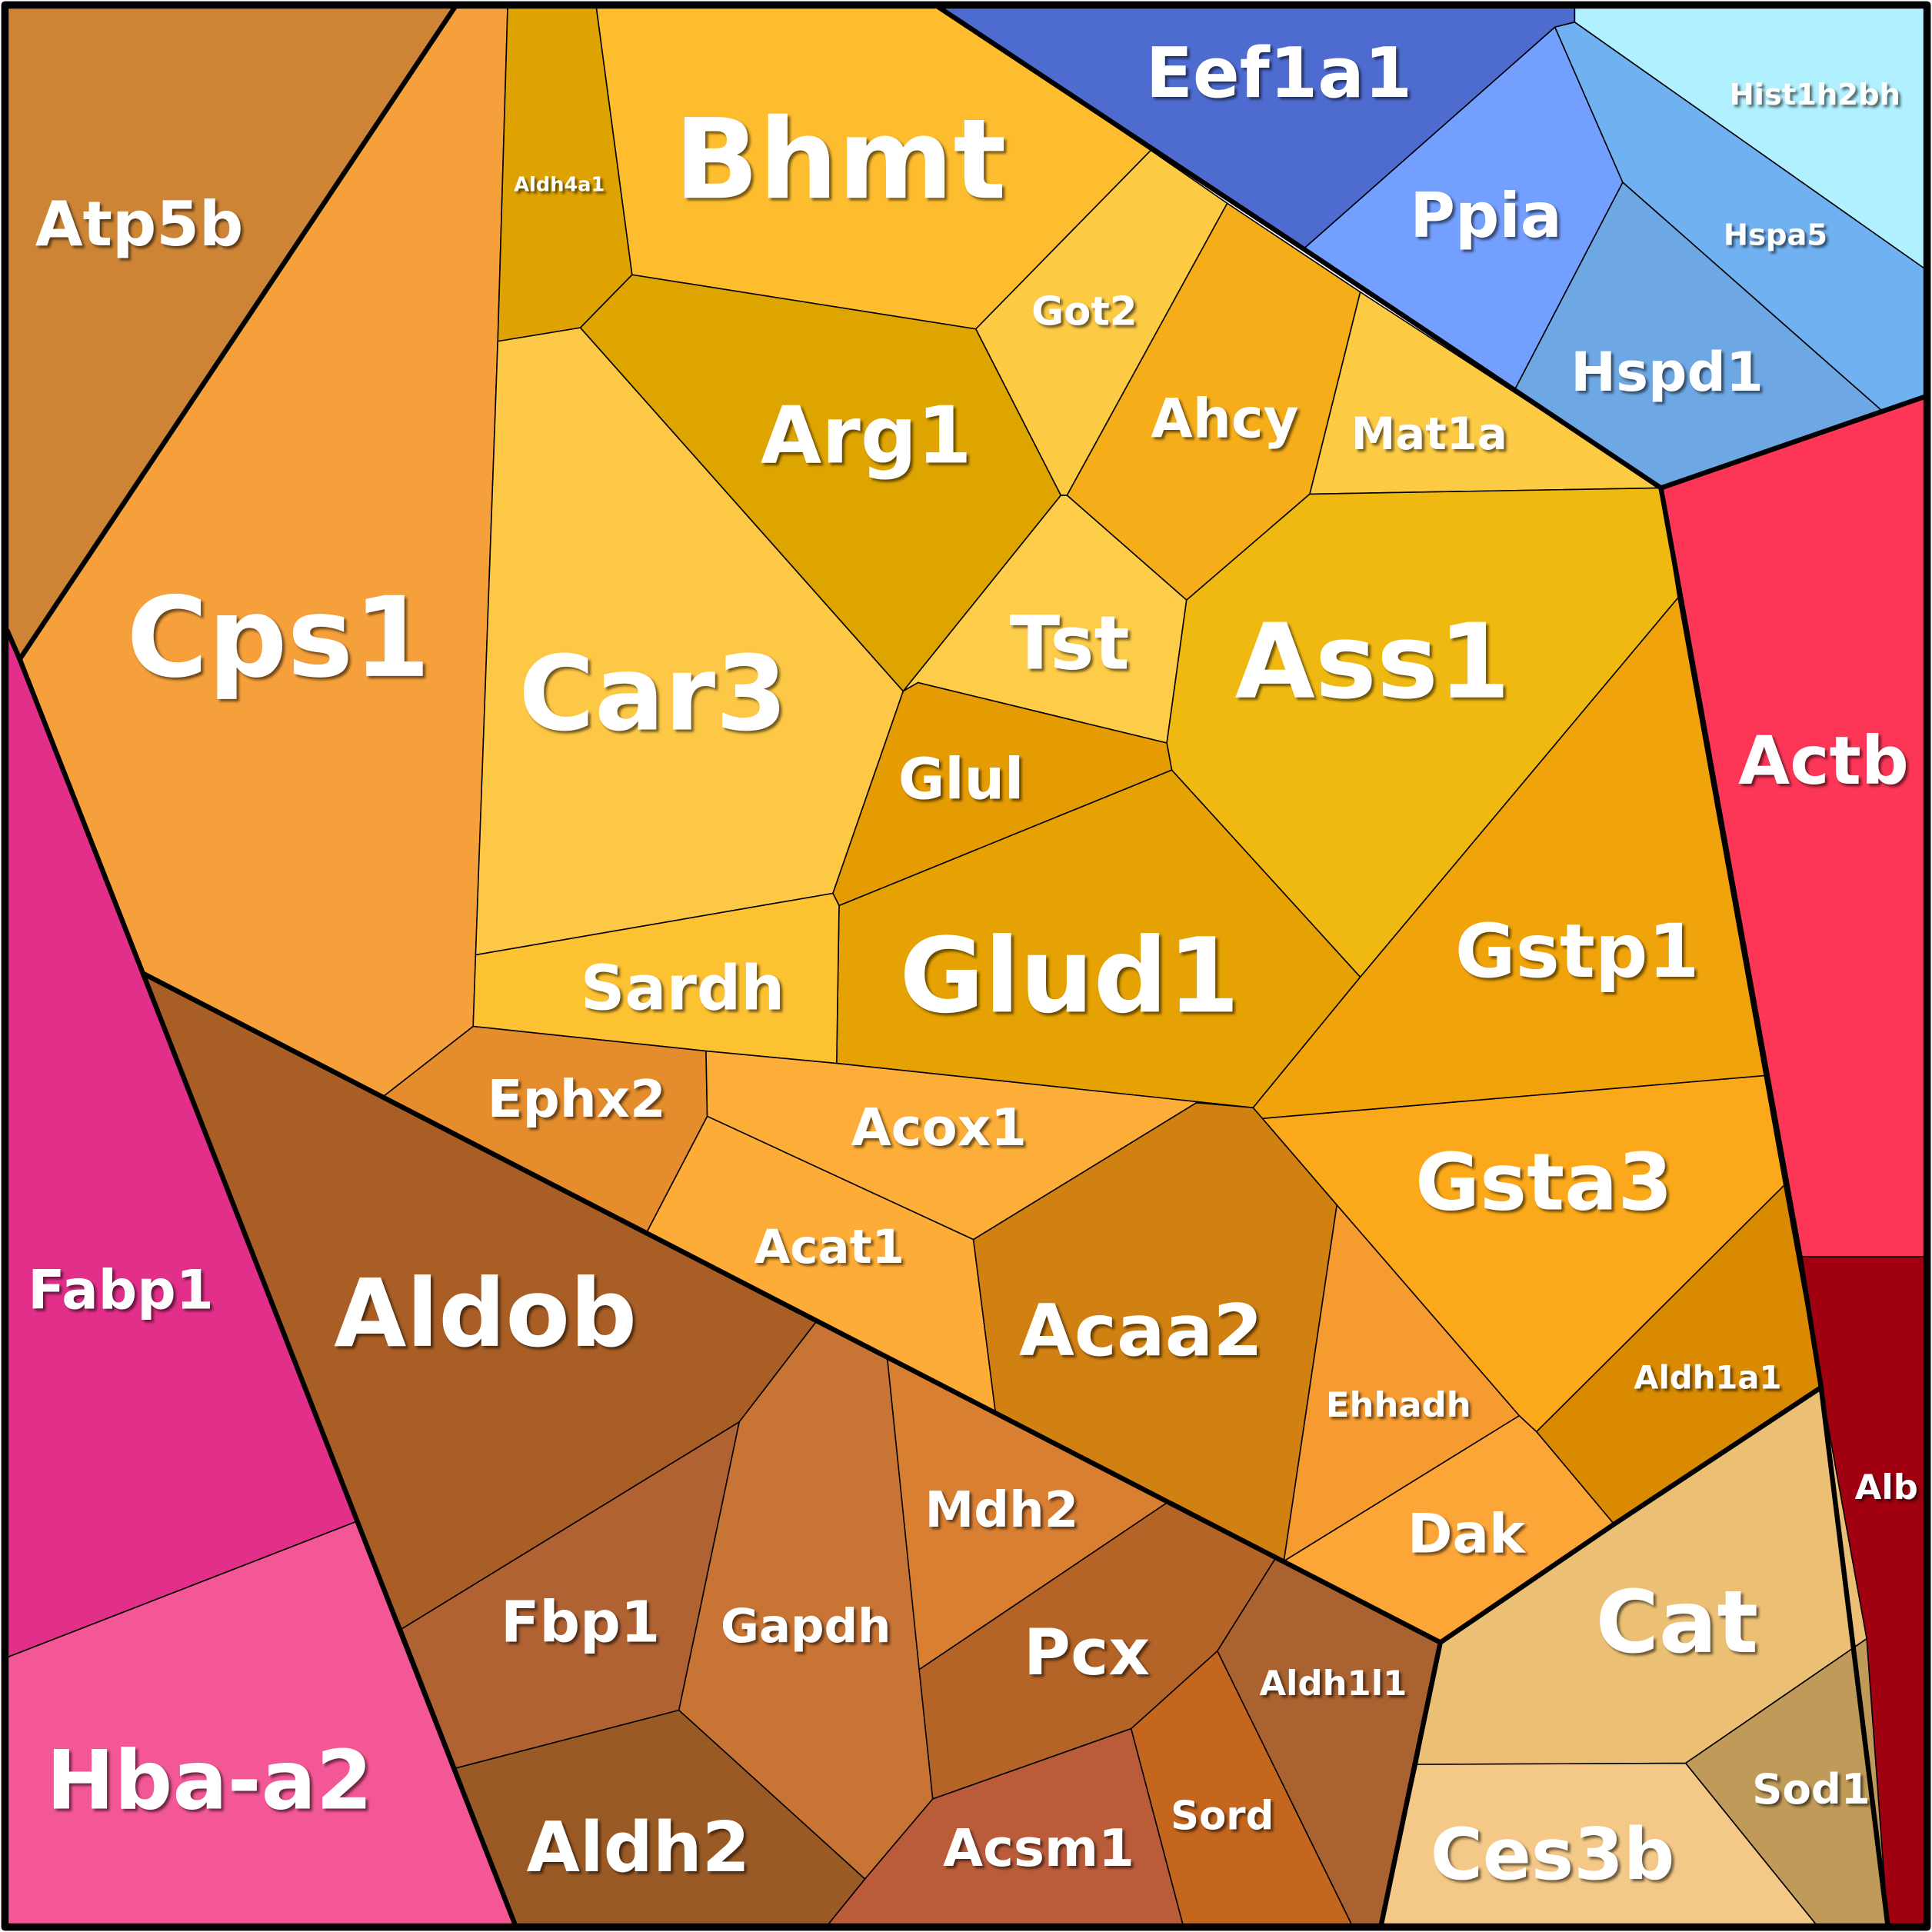  Describe the element at coordinates (485, 1313) in the screenshot. I see `cell-label: Aldob` at that location.